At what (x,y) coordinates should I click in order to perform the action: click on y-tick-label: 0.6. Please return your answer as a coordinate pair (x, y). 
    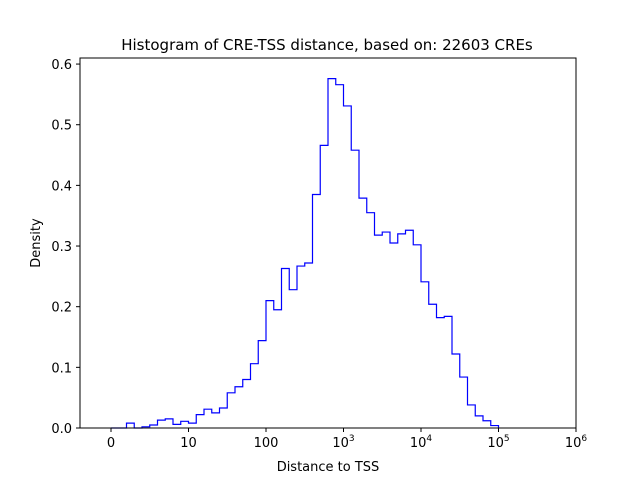
    Looking at the image, I should click on (61, 65).